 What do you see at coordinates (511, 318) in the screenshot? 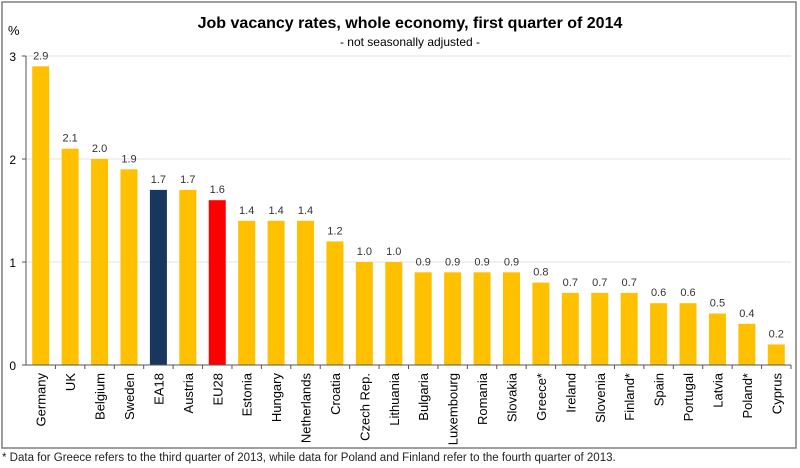
I see `bar-slovakia` at bounding box center [511, 318].